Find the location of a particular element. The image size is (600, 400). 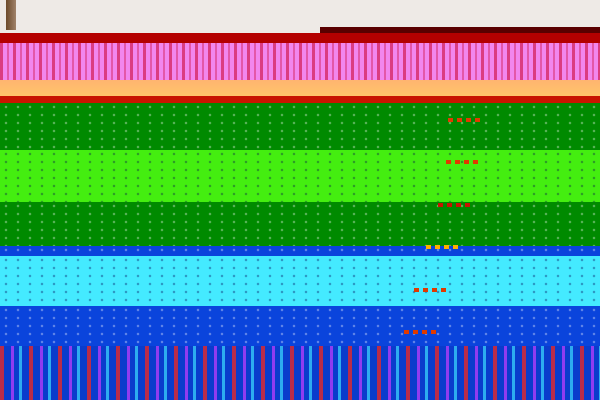

post-shape is located at coordinates (11, 15).